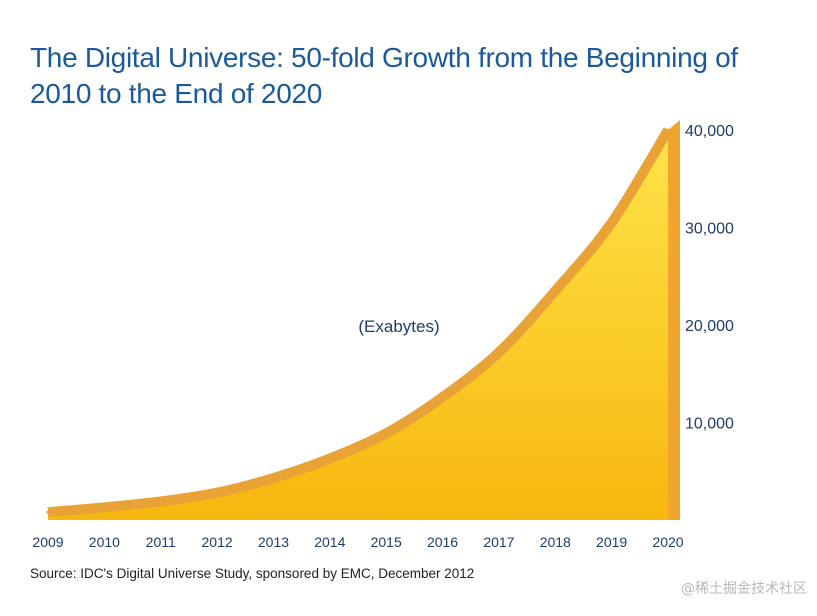  What do you see at coordinates (674, 320) in the screenshot?
I see `area-side-face` at bounding box center [674, 320].